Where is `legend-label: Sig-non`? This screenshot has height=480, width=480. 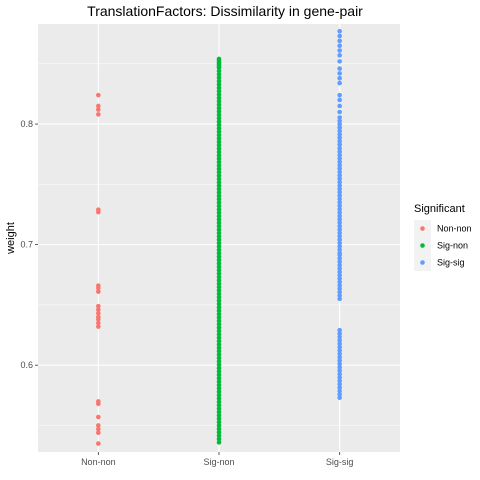 legend-label: Sig-non is located at coordinates (452, 246).